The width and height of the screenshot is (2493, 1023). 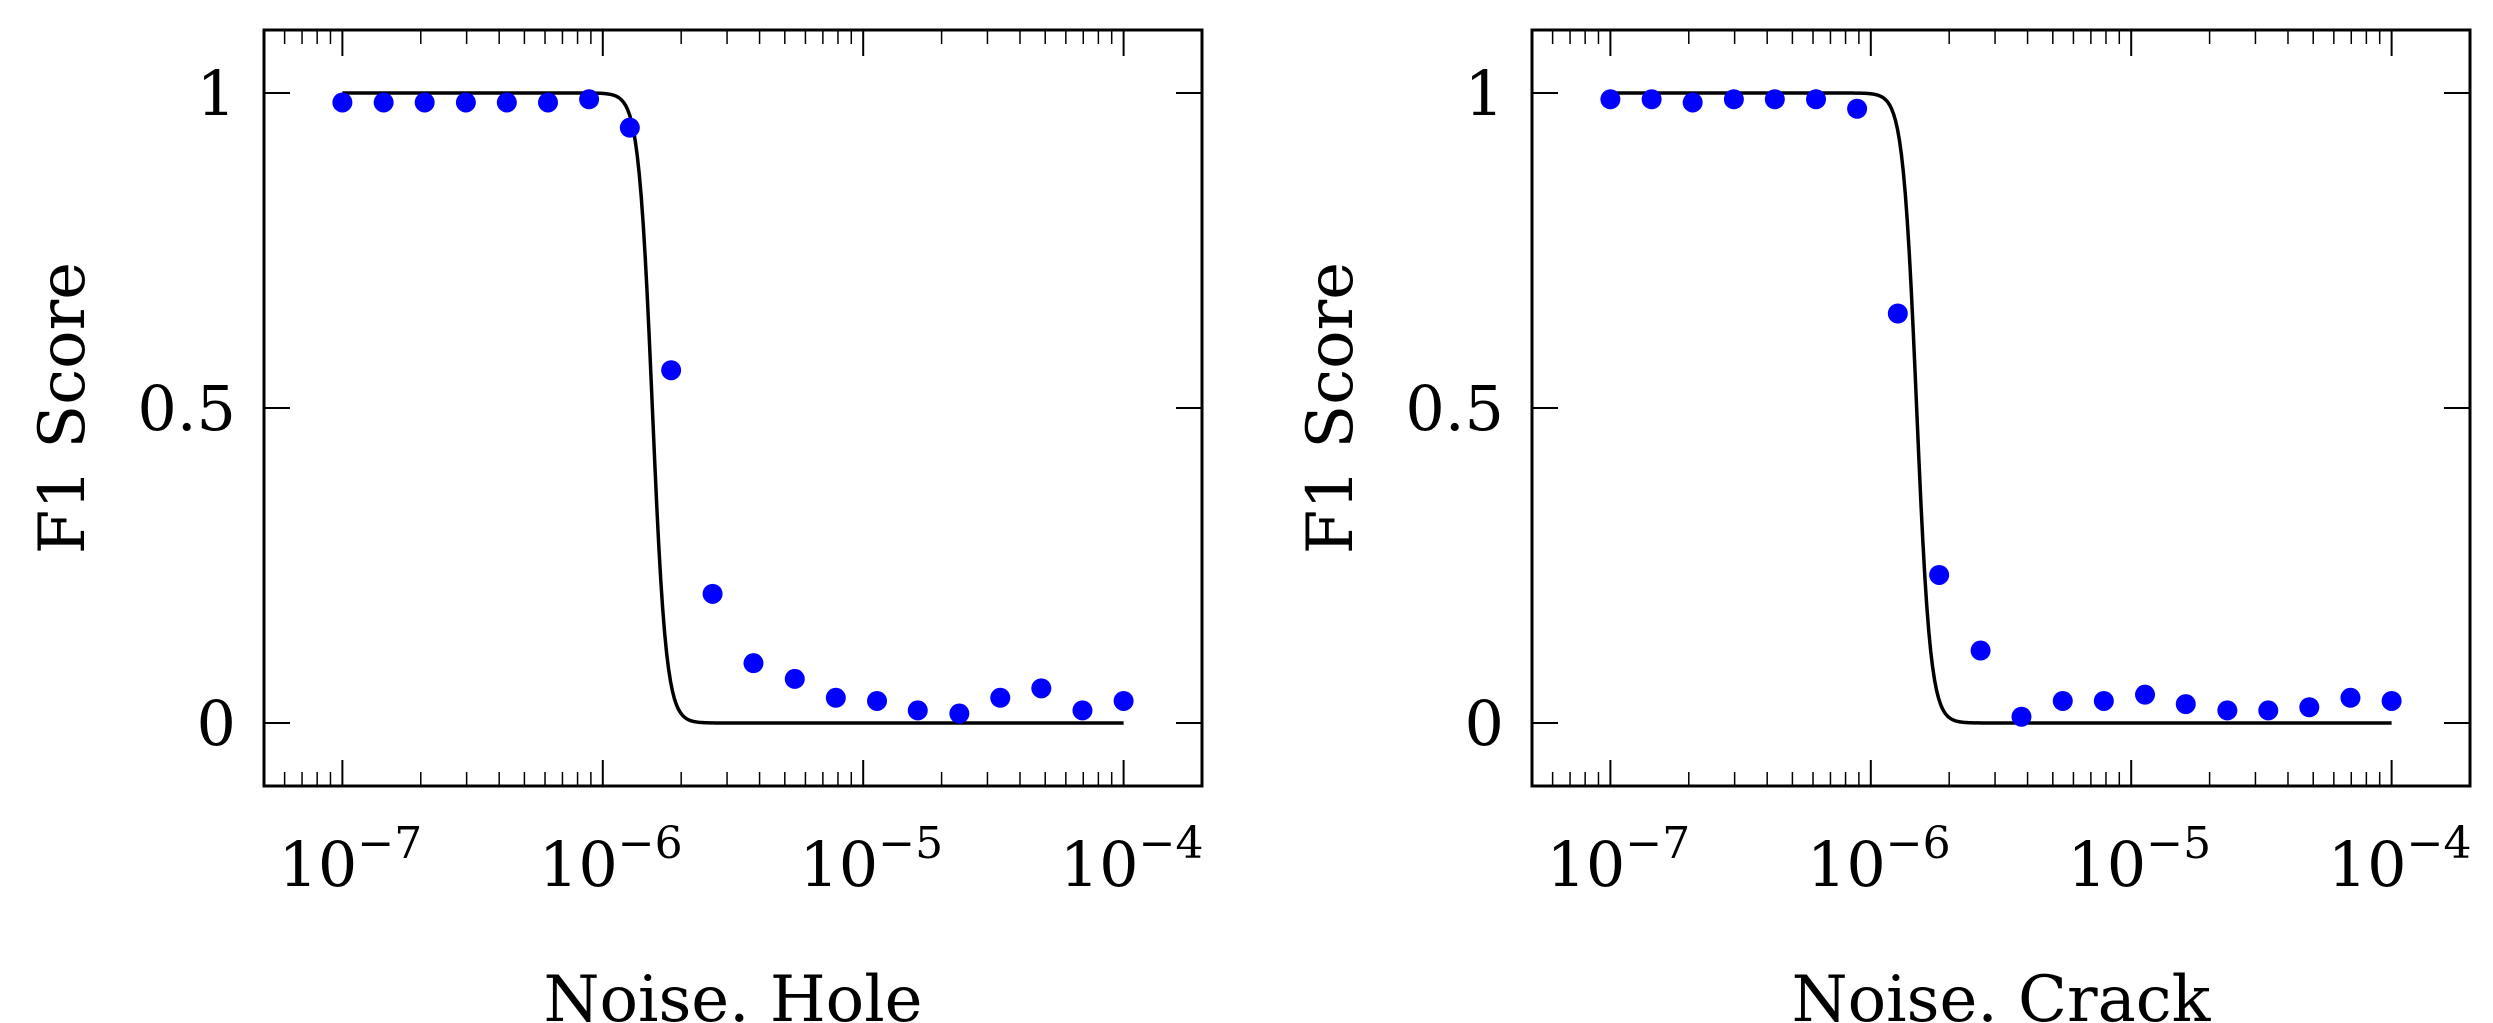 What do you see at coordinates (2002, 993) in the screenshot?
I see `x-axis-title: Noise. Crack` at bounding box center [2002, 993].